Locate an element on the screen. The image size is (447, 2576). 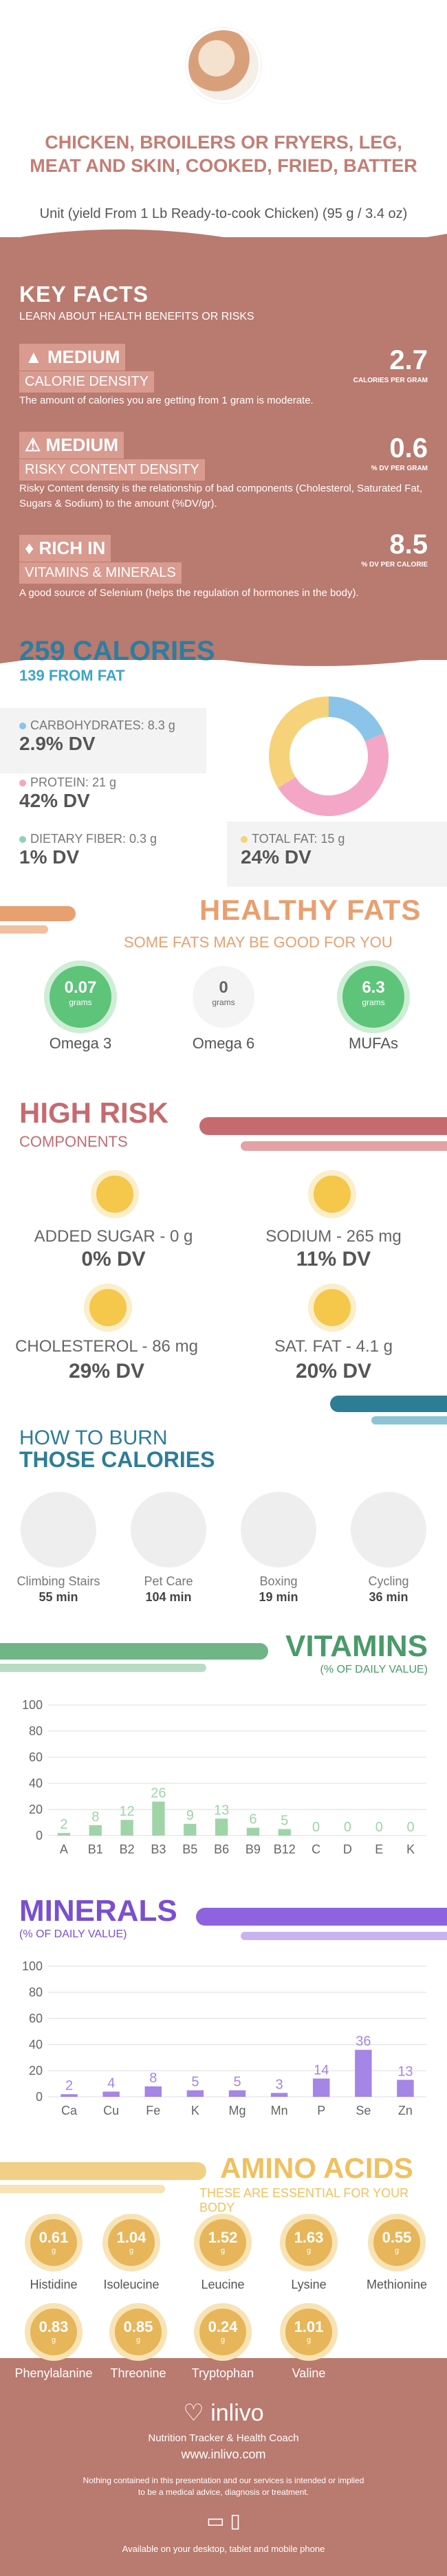
mufas-value: 6.3 is located at coordinates (373, 987).